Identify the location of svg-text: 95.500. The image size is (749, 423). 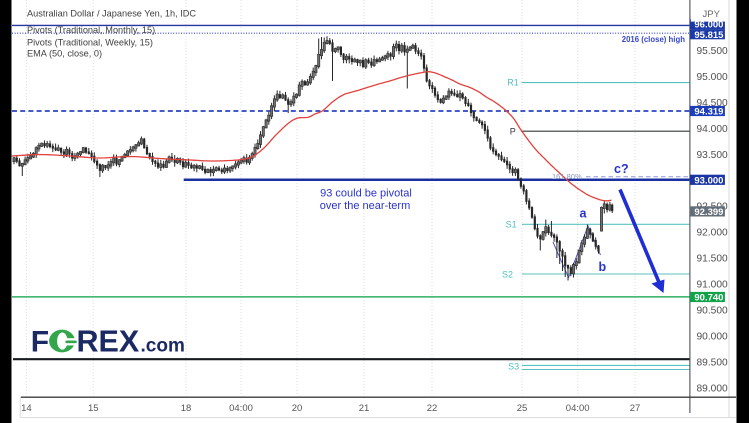
(712, 51).